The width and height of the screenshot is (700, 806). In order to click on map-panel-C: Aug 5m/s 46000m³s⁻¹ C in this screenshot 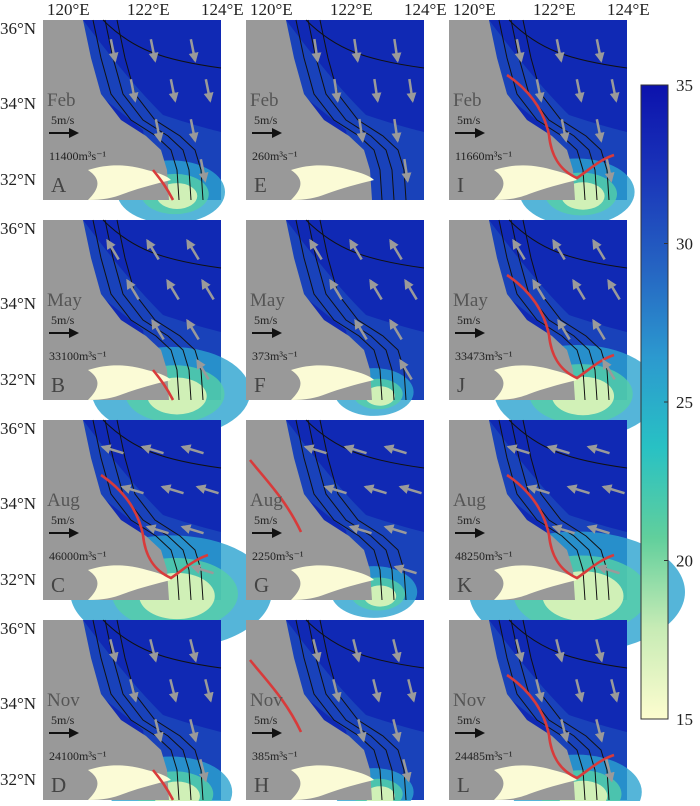, I will do `click(157, 534)`.